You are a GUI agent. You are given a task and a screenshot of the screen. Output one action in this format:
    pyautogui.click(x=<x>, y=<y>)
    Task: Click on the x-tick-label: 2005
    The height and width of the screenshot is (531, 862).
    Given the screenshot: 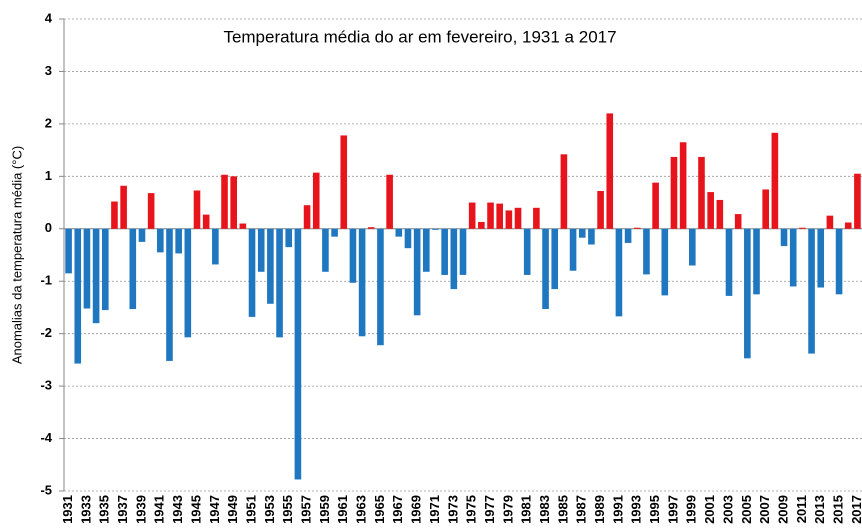 What is the action you would take?
    pyautogui.click(x=746, y=509)
    